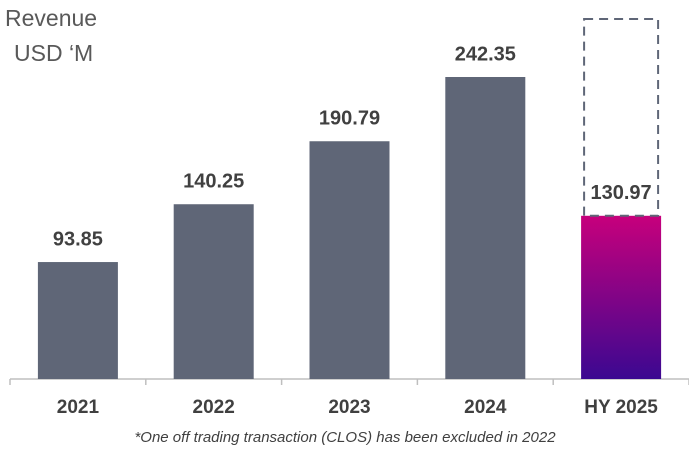 The height and width of the screenshot is (457, 689). I want to click on x-tick-label: 2022, so click(214, 407).